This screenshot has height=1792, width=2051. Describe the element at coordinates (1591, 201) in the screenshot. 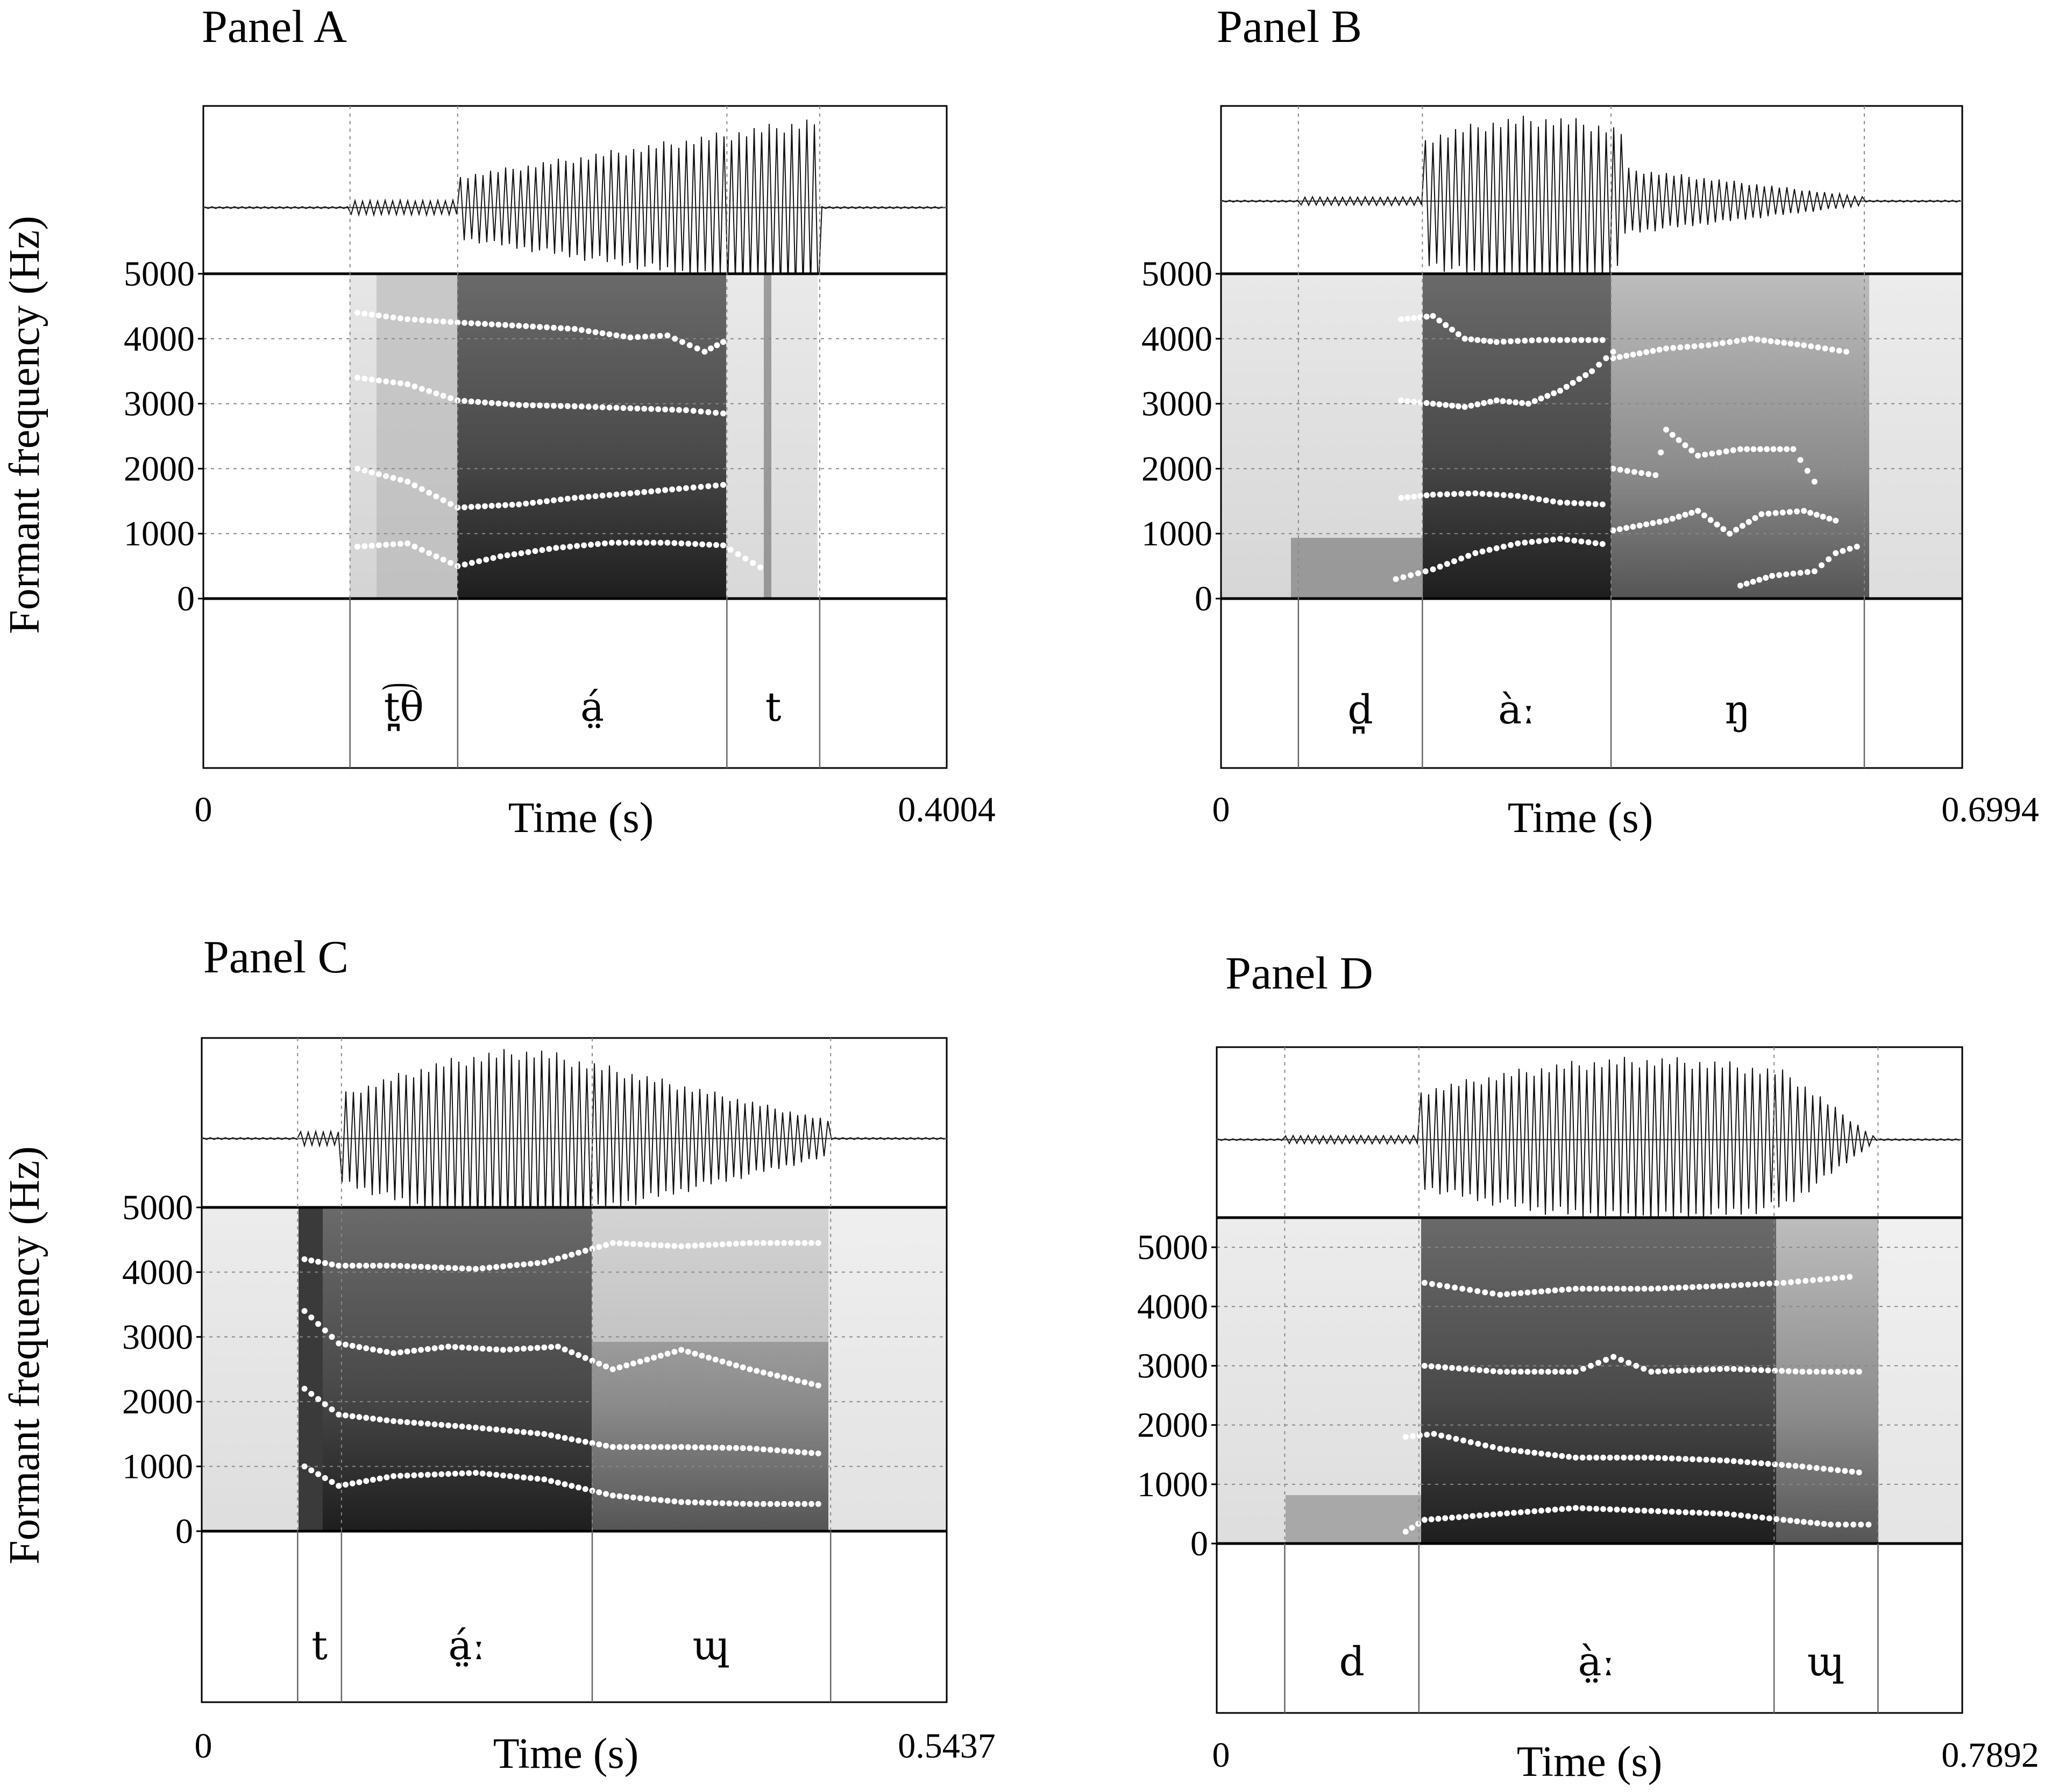

I see `waveform-trace` at that location.